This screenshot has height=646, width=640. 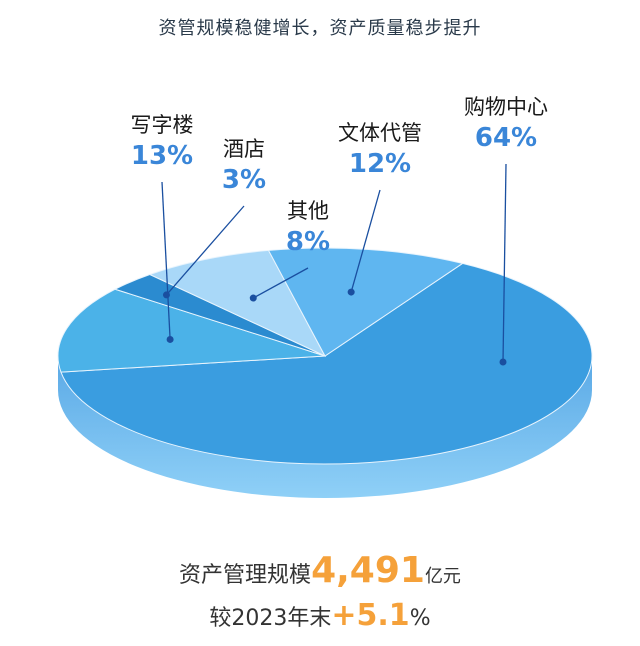 What do you see at coordinates (320, 28) in the screenshot?
I see `chart-title: 资管规模稳健增长，资产质量稳步提升` at bounding box center [320, 28].